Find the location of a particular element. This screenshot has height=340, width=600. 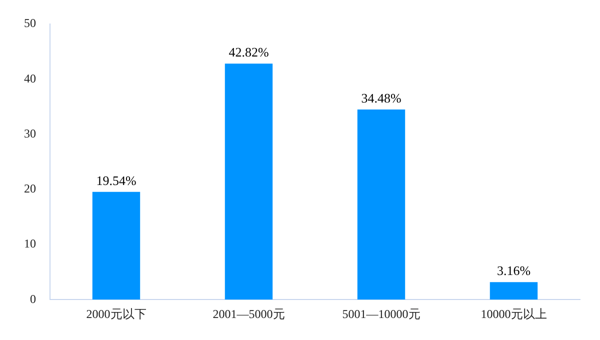

x-tick-label: 2001—5000元 is located at coordinates (248, 313).